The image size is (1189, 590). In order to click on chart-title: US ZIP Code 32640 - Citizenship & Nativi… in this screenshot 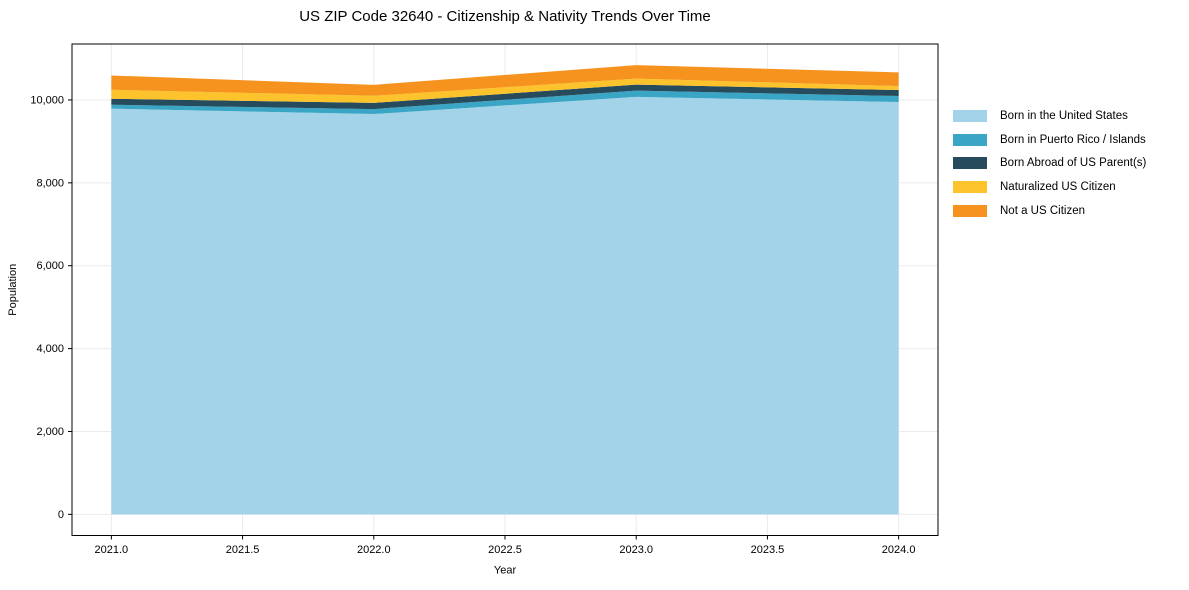, I will do `click(505, 16)`.